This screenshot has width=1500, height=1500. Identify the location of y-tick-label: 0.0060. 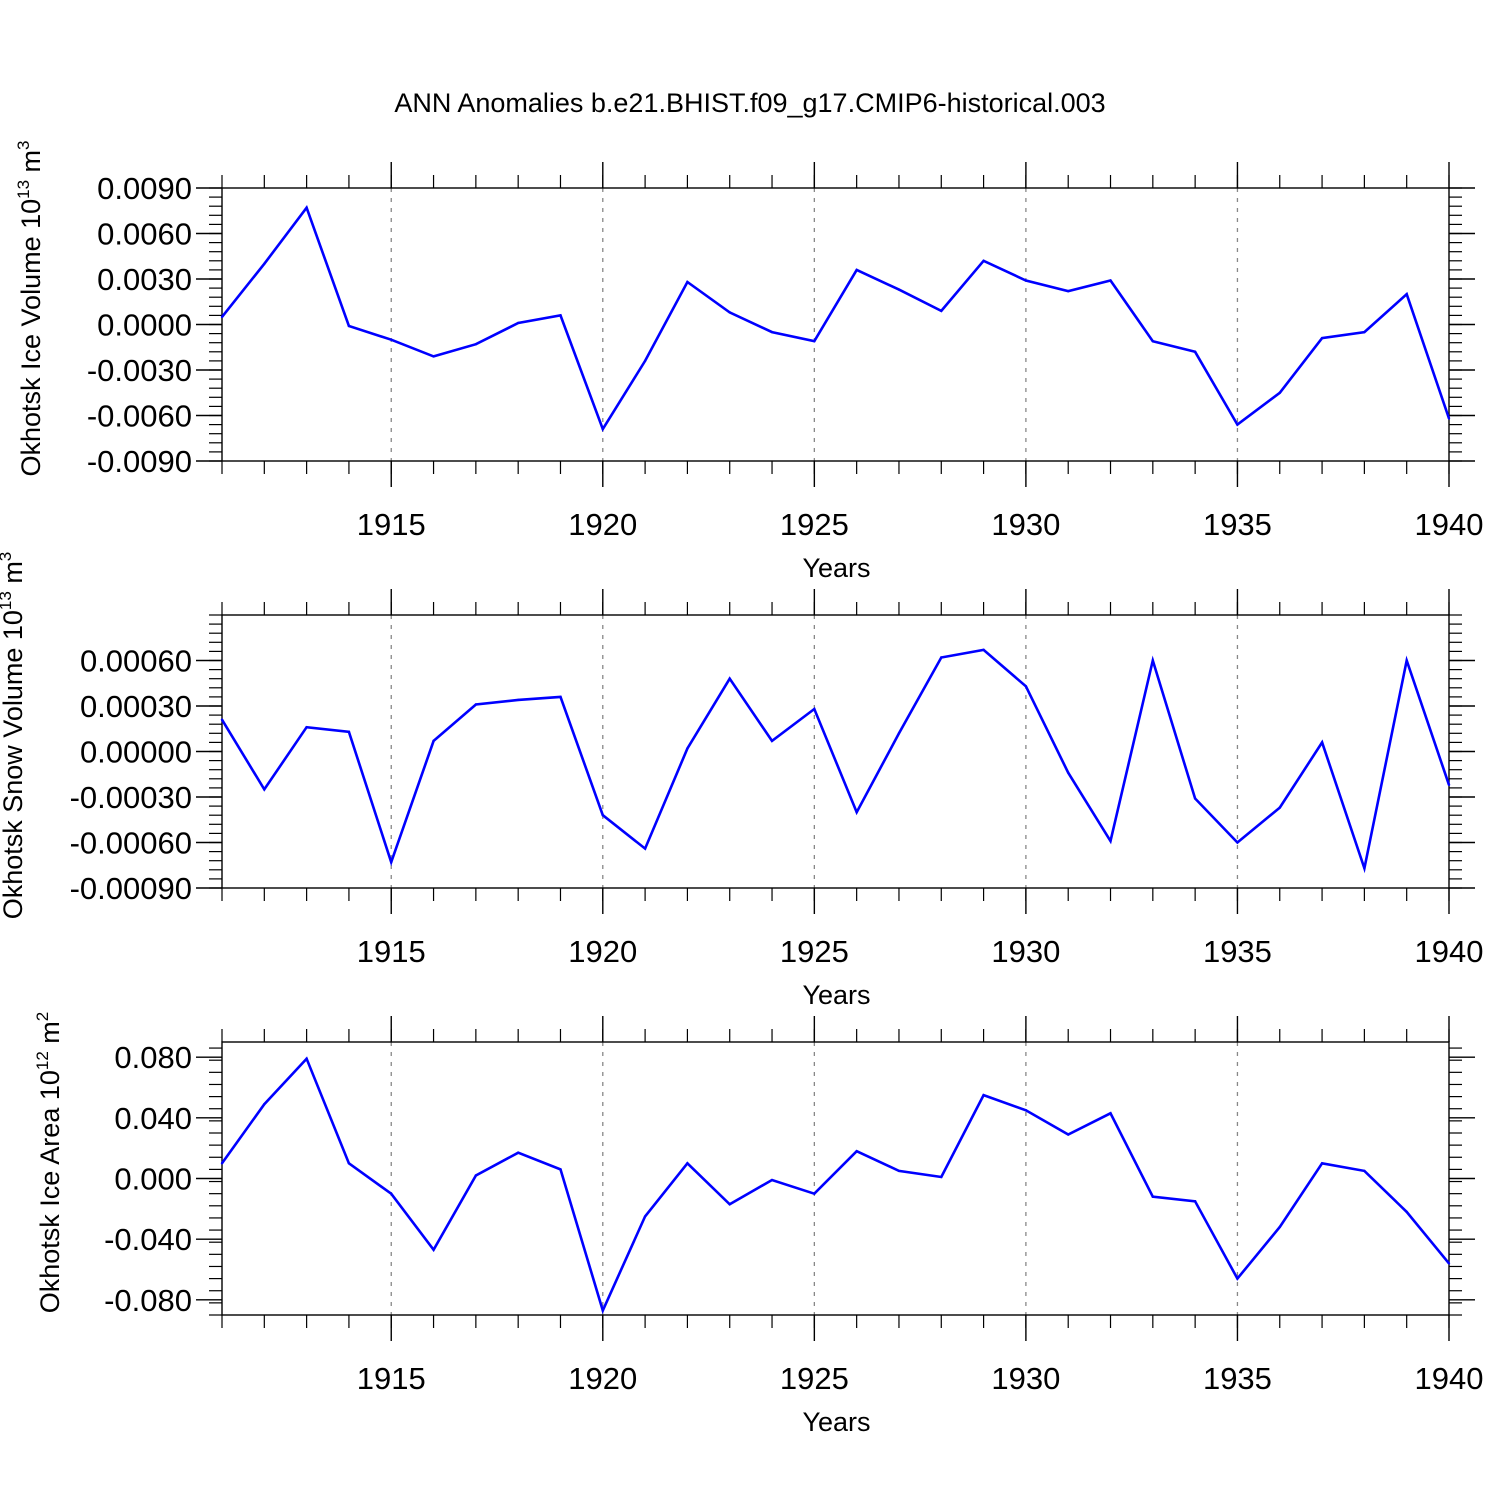
(144, 234).